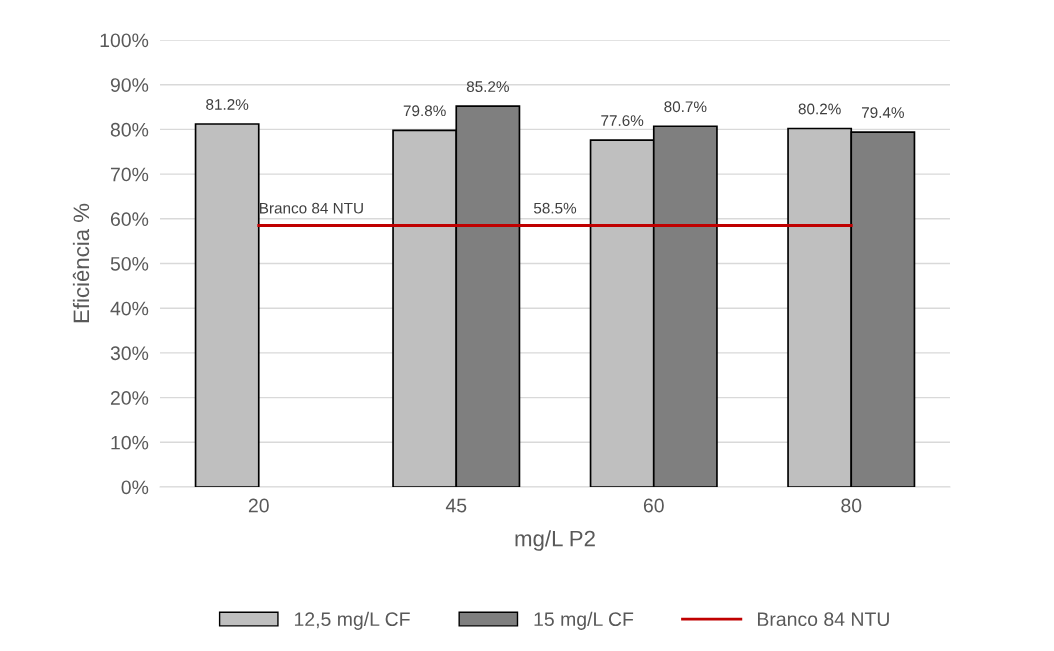  Describe the element at coordinates (653, 505) in the screenshot. I see `x-tick-label: 60` at that location.